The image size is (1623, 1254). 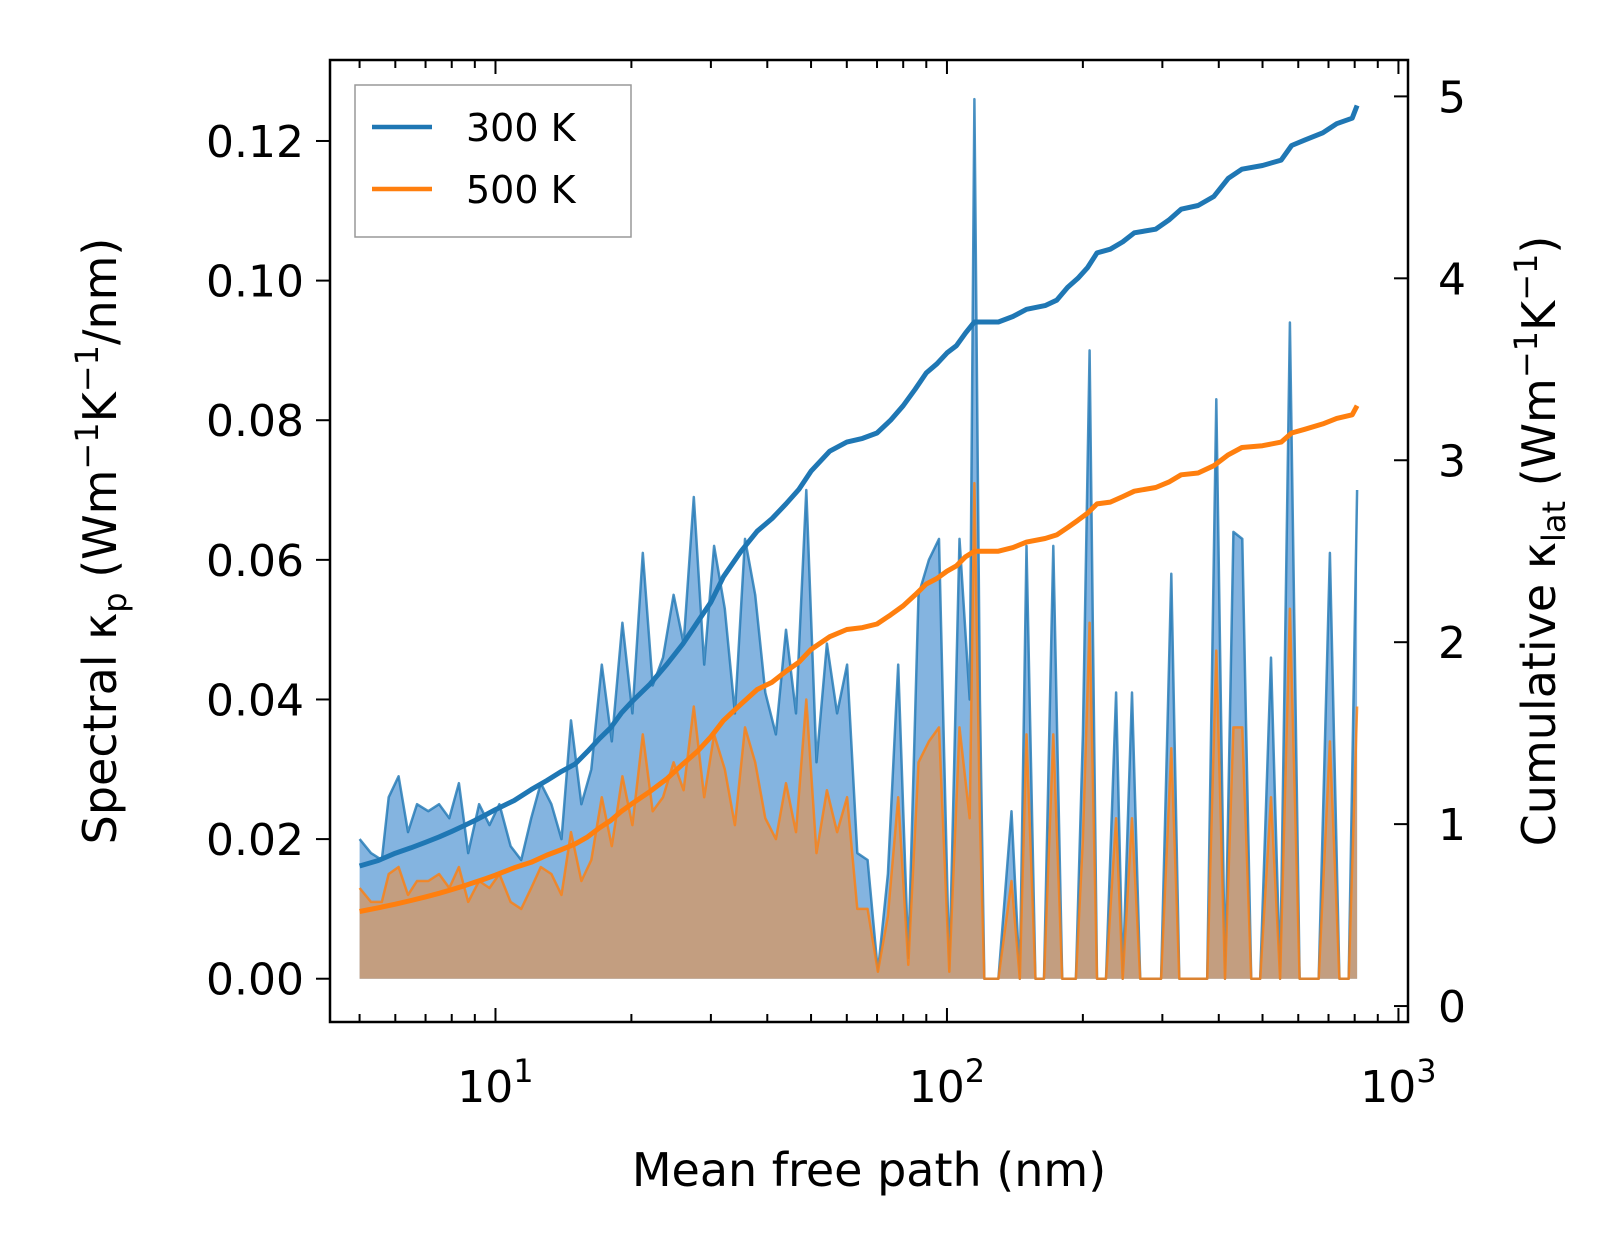 What do you see at coordinates (521, 190) in the screenshot?
I see `legend-label-500k: 500 K` at bounding box center [521, 190].